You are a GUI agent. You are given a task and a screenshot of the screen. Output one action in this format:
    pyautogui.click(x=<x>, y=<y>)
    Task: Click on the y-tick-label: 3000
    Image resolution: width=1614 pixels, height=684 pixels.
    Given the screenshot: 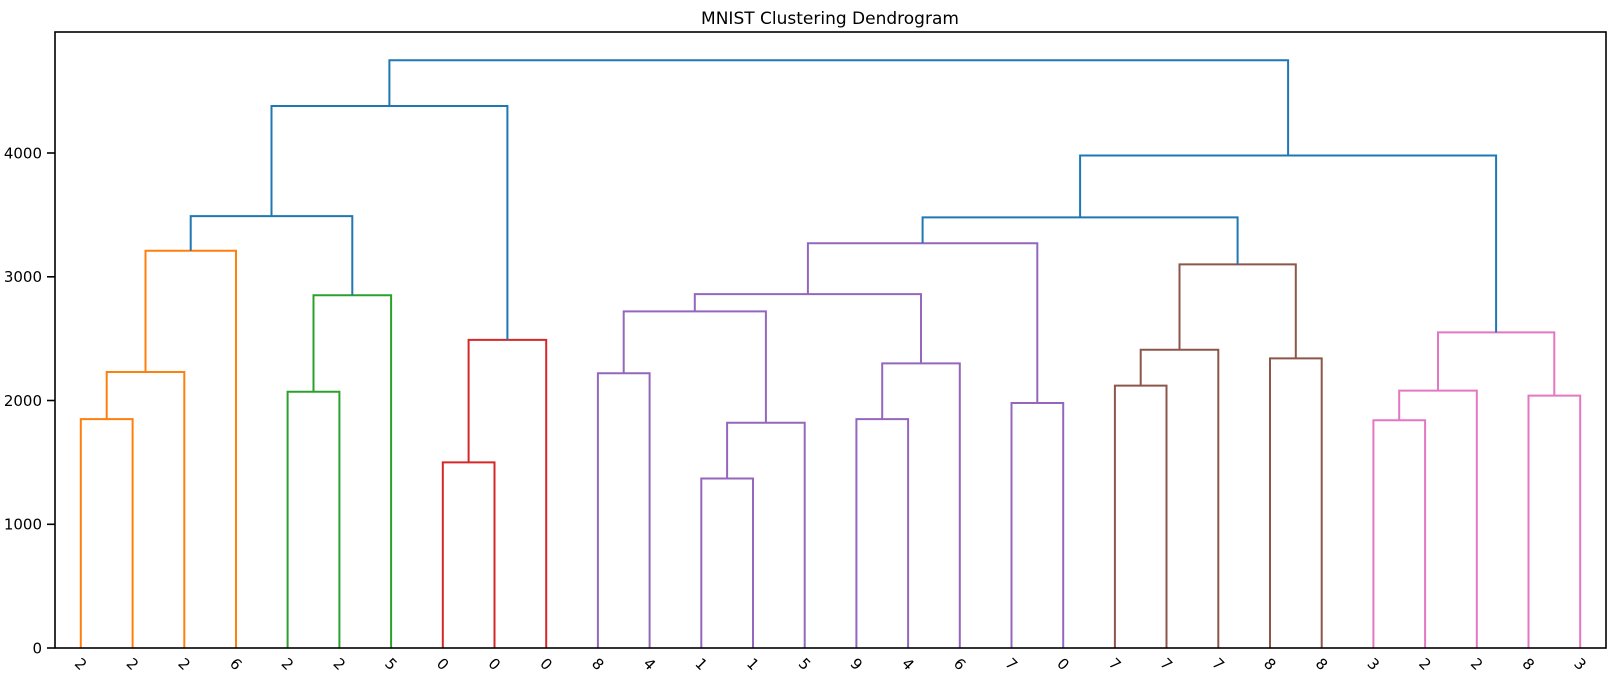 What is the action you would take?
    pyautogui.click(x=23, y=277)
    